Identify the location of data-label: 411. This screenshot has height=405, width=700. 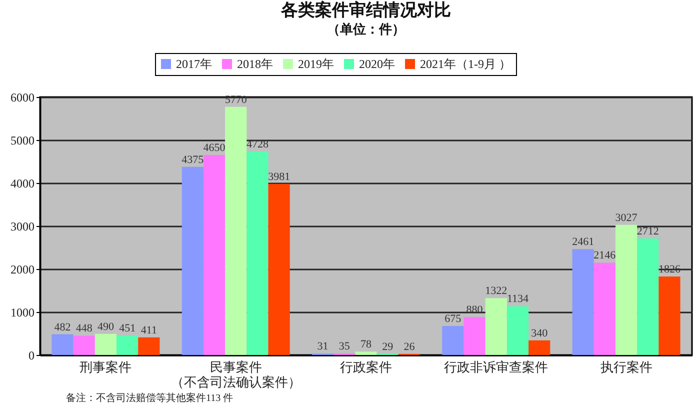
(148, 330).